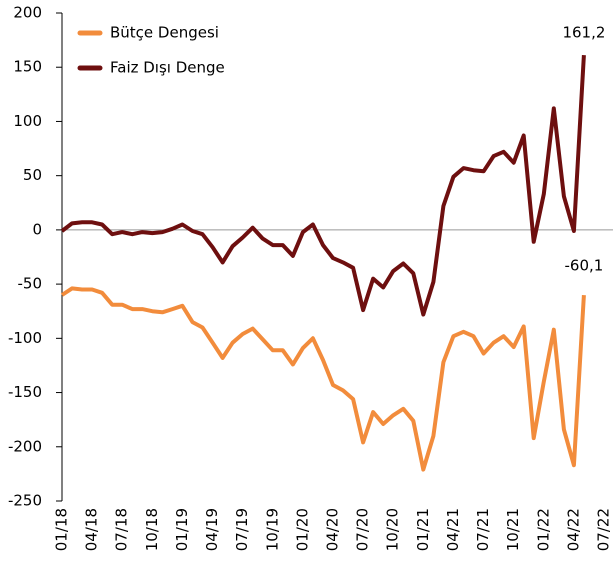 The height and width of the screenshot is (570, 613). Describe the element at coordinates (333, 529) in the screenshot. I see `x-tick-label: 04/20` at that location.